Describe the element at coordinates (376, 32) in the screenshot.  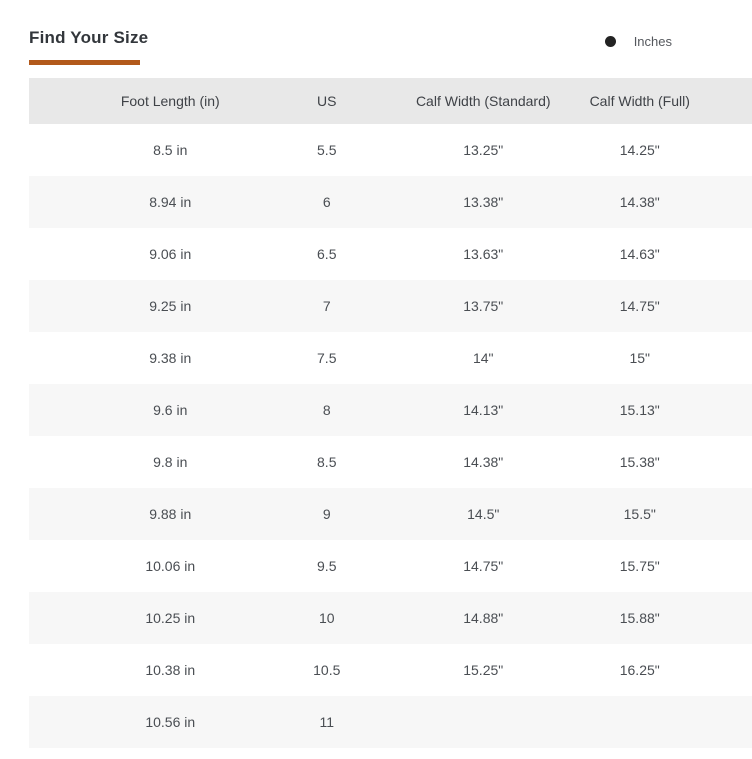
I see `size-chart-top-bar: Find Your Size Inches` at that location.